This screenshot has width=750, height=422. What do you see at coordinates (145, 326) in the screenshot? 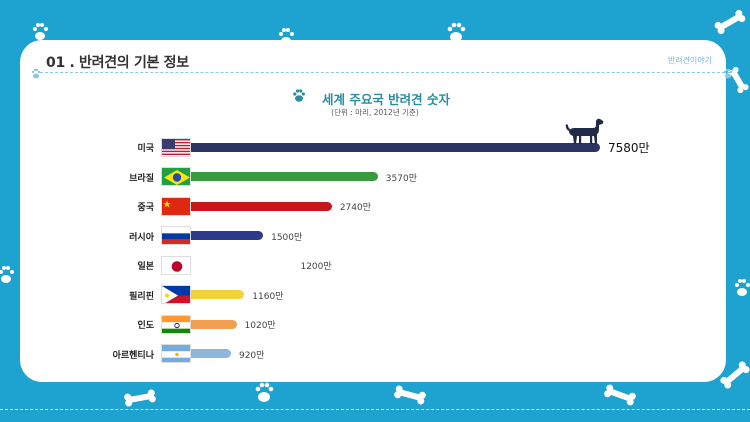
I see `category-label: 인도` at bounding box center [145, 326].